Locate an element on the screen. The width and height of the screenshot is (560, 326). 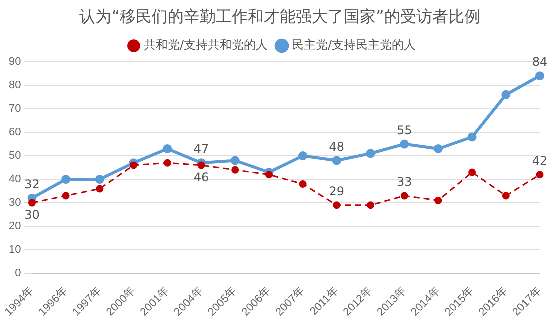
y-tick-label: 60 is located at coordinates (15, 132).